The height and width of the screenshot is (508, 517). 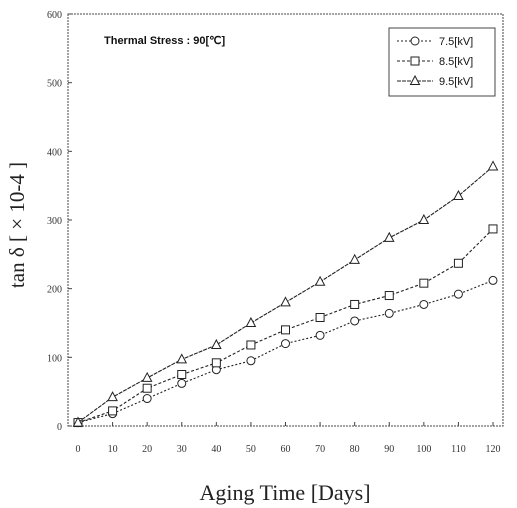 What do you see at coordinates (456, 62) in the screenshot?
I see `legend-label: 8.5[kV]` at bounding box center [456, 62].